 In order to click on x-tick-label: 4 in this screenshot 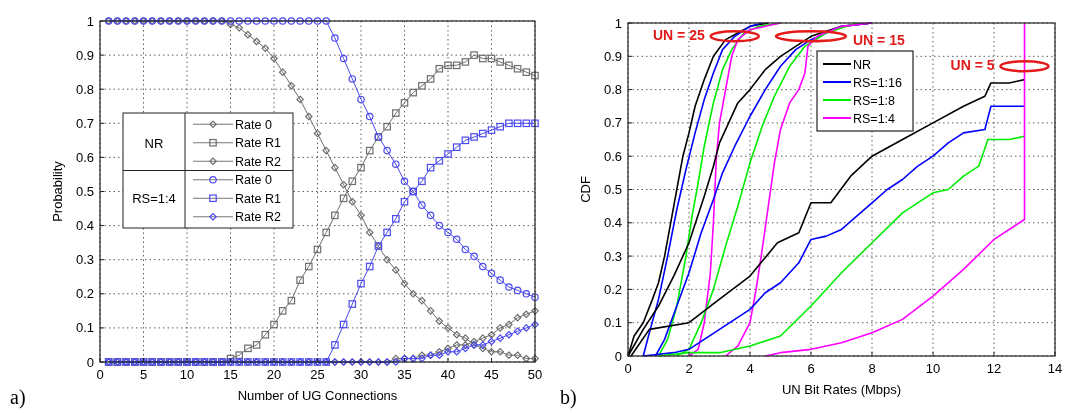, I will do `click(750, 368)`.